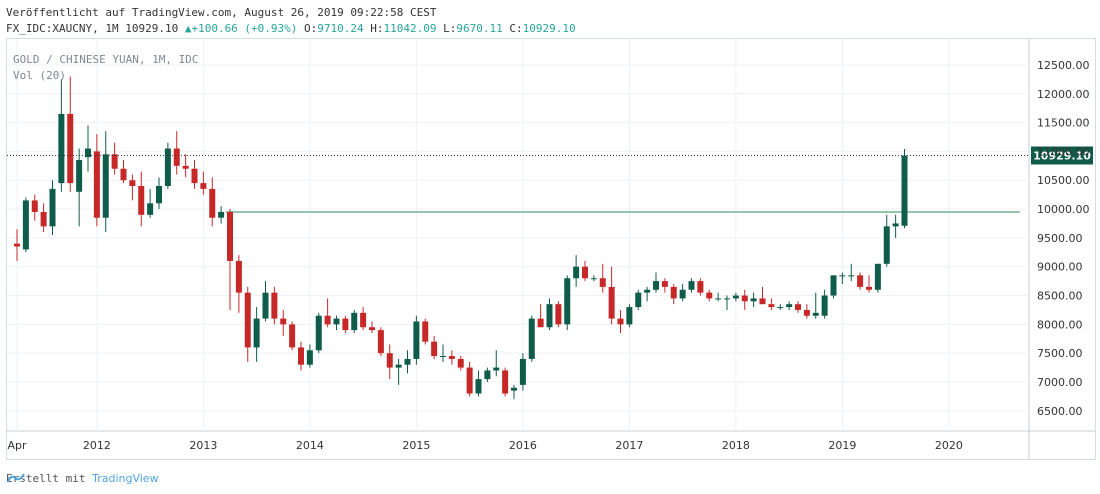  I want to click on y-tick-label: 6500.00, so click(1060, 411).